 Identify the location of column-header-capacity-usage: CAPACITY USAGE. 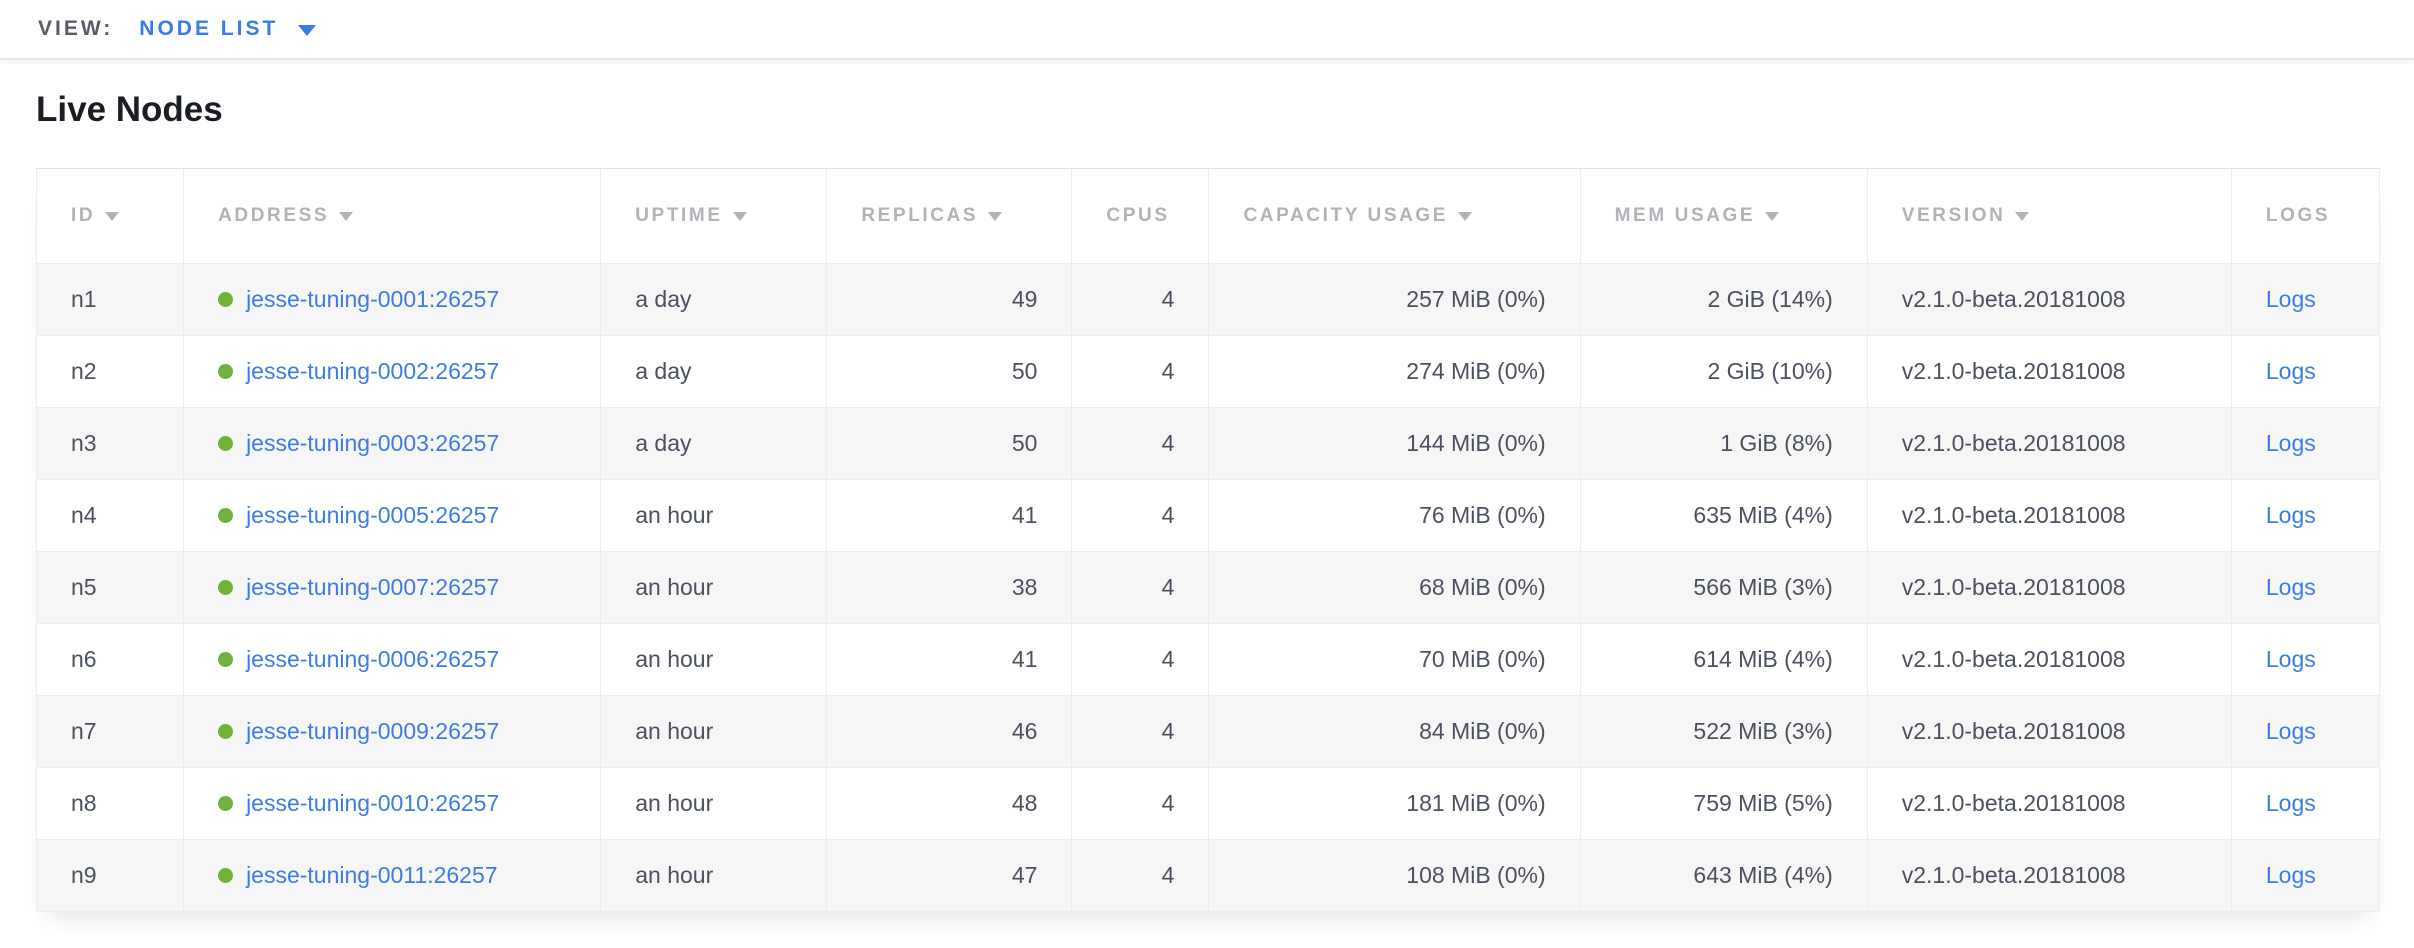
(1394, 216).